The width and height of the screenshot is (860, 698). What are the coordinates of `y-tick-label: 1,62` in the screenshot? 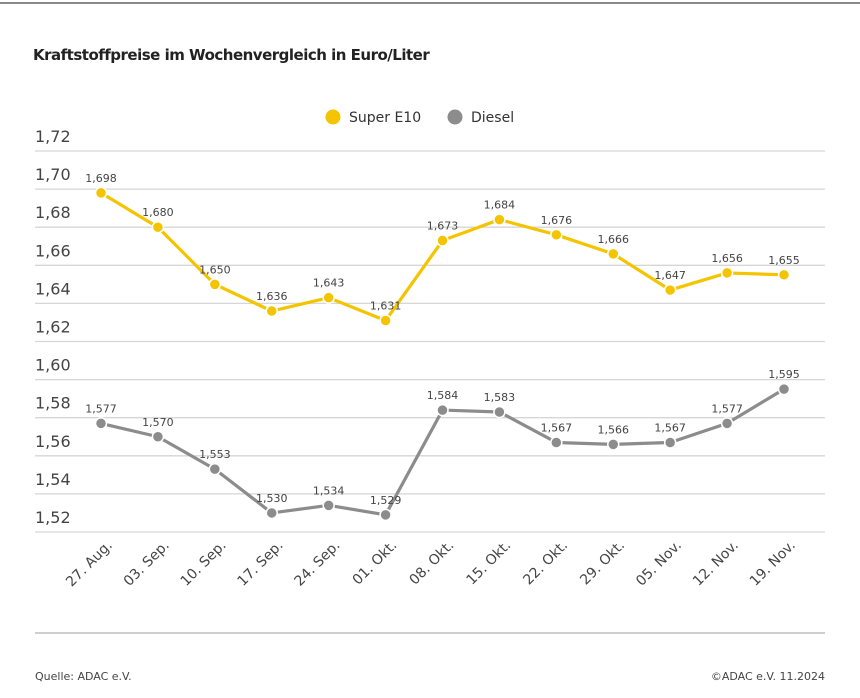 It's located at (53, 327).